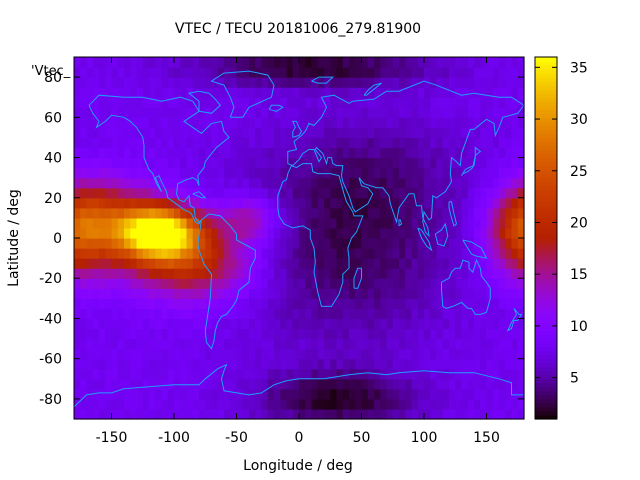  I want to click on coastline-sri-lanka, so click(400, 223).